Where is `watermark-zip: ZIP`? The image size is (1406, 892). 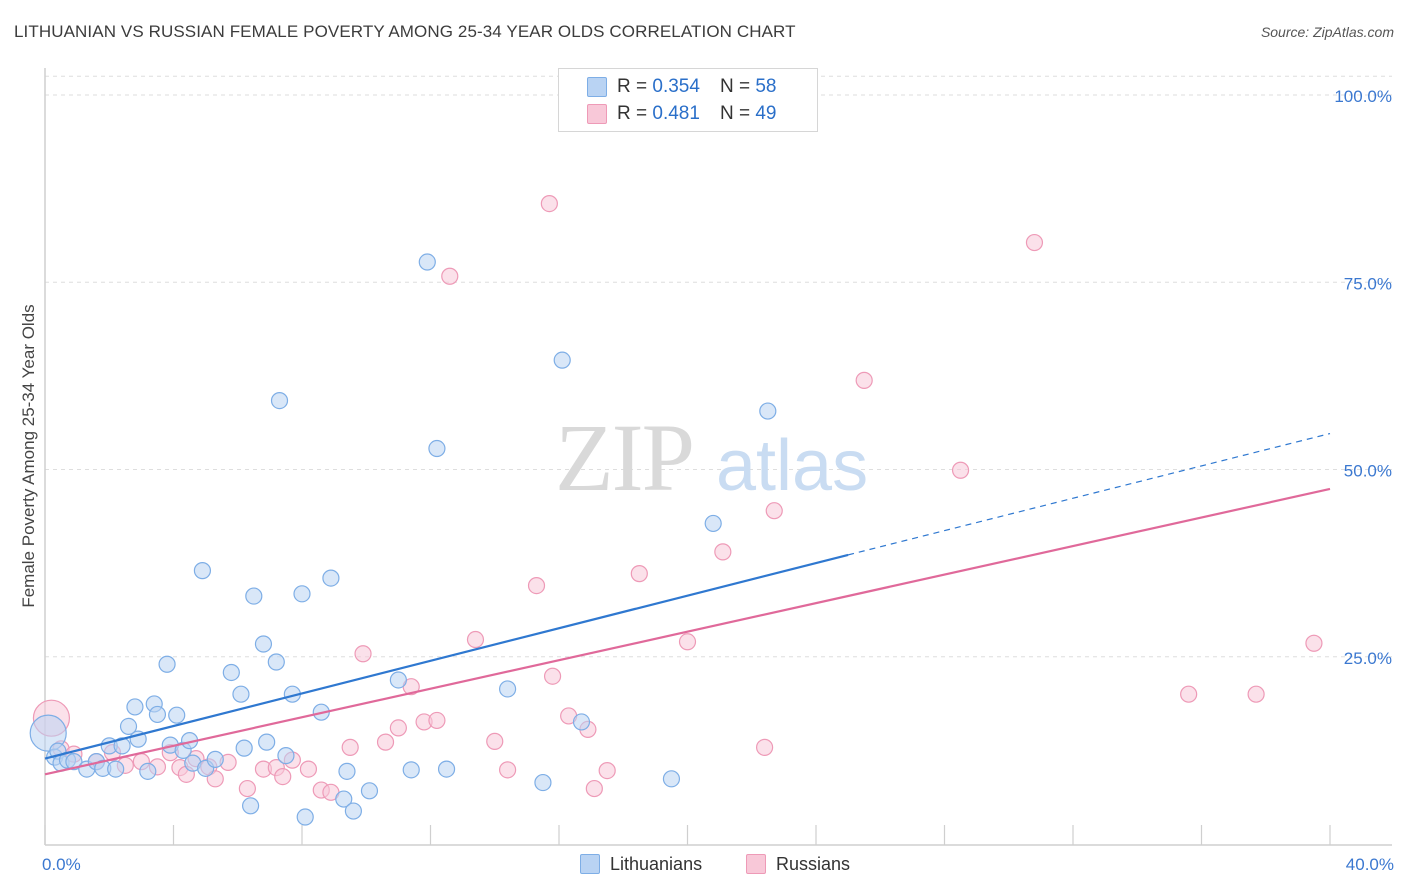
watermark-zip: ZIP is located at coordinates (624, 457).